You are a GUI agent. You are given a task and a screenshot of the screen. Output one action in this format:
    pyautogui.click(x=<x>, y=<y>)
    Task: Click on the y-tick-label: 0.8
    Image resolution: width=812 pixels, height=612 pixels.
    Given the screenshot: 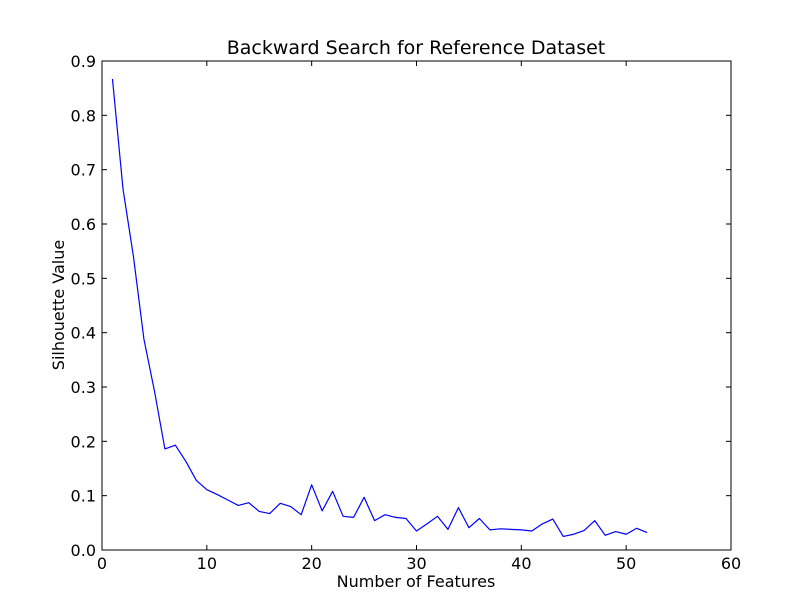 What is the action you would take?
    pyautogui.click(x=83, y=115)
    